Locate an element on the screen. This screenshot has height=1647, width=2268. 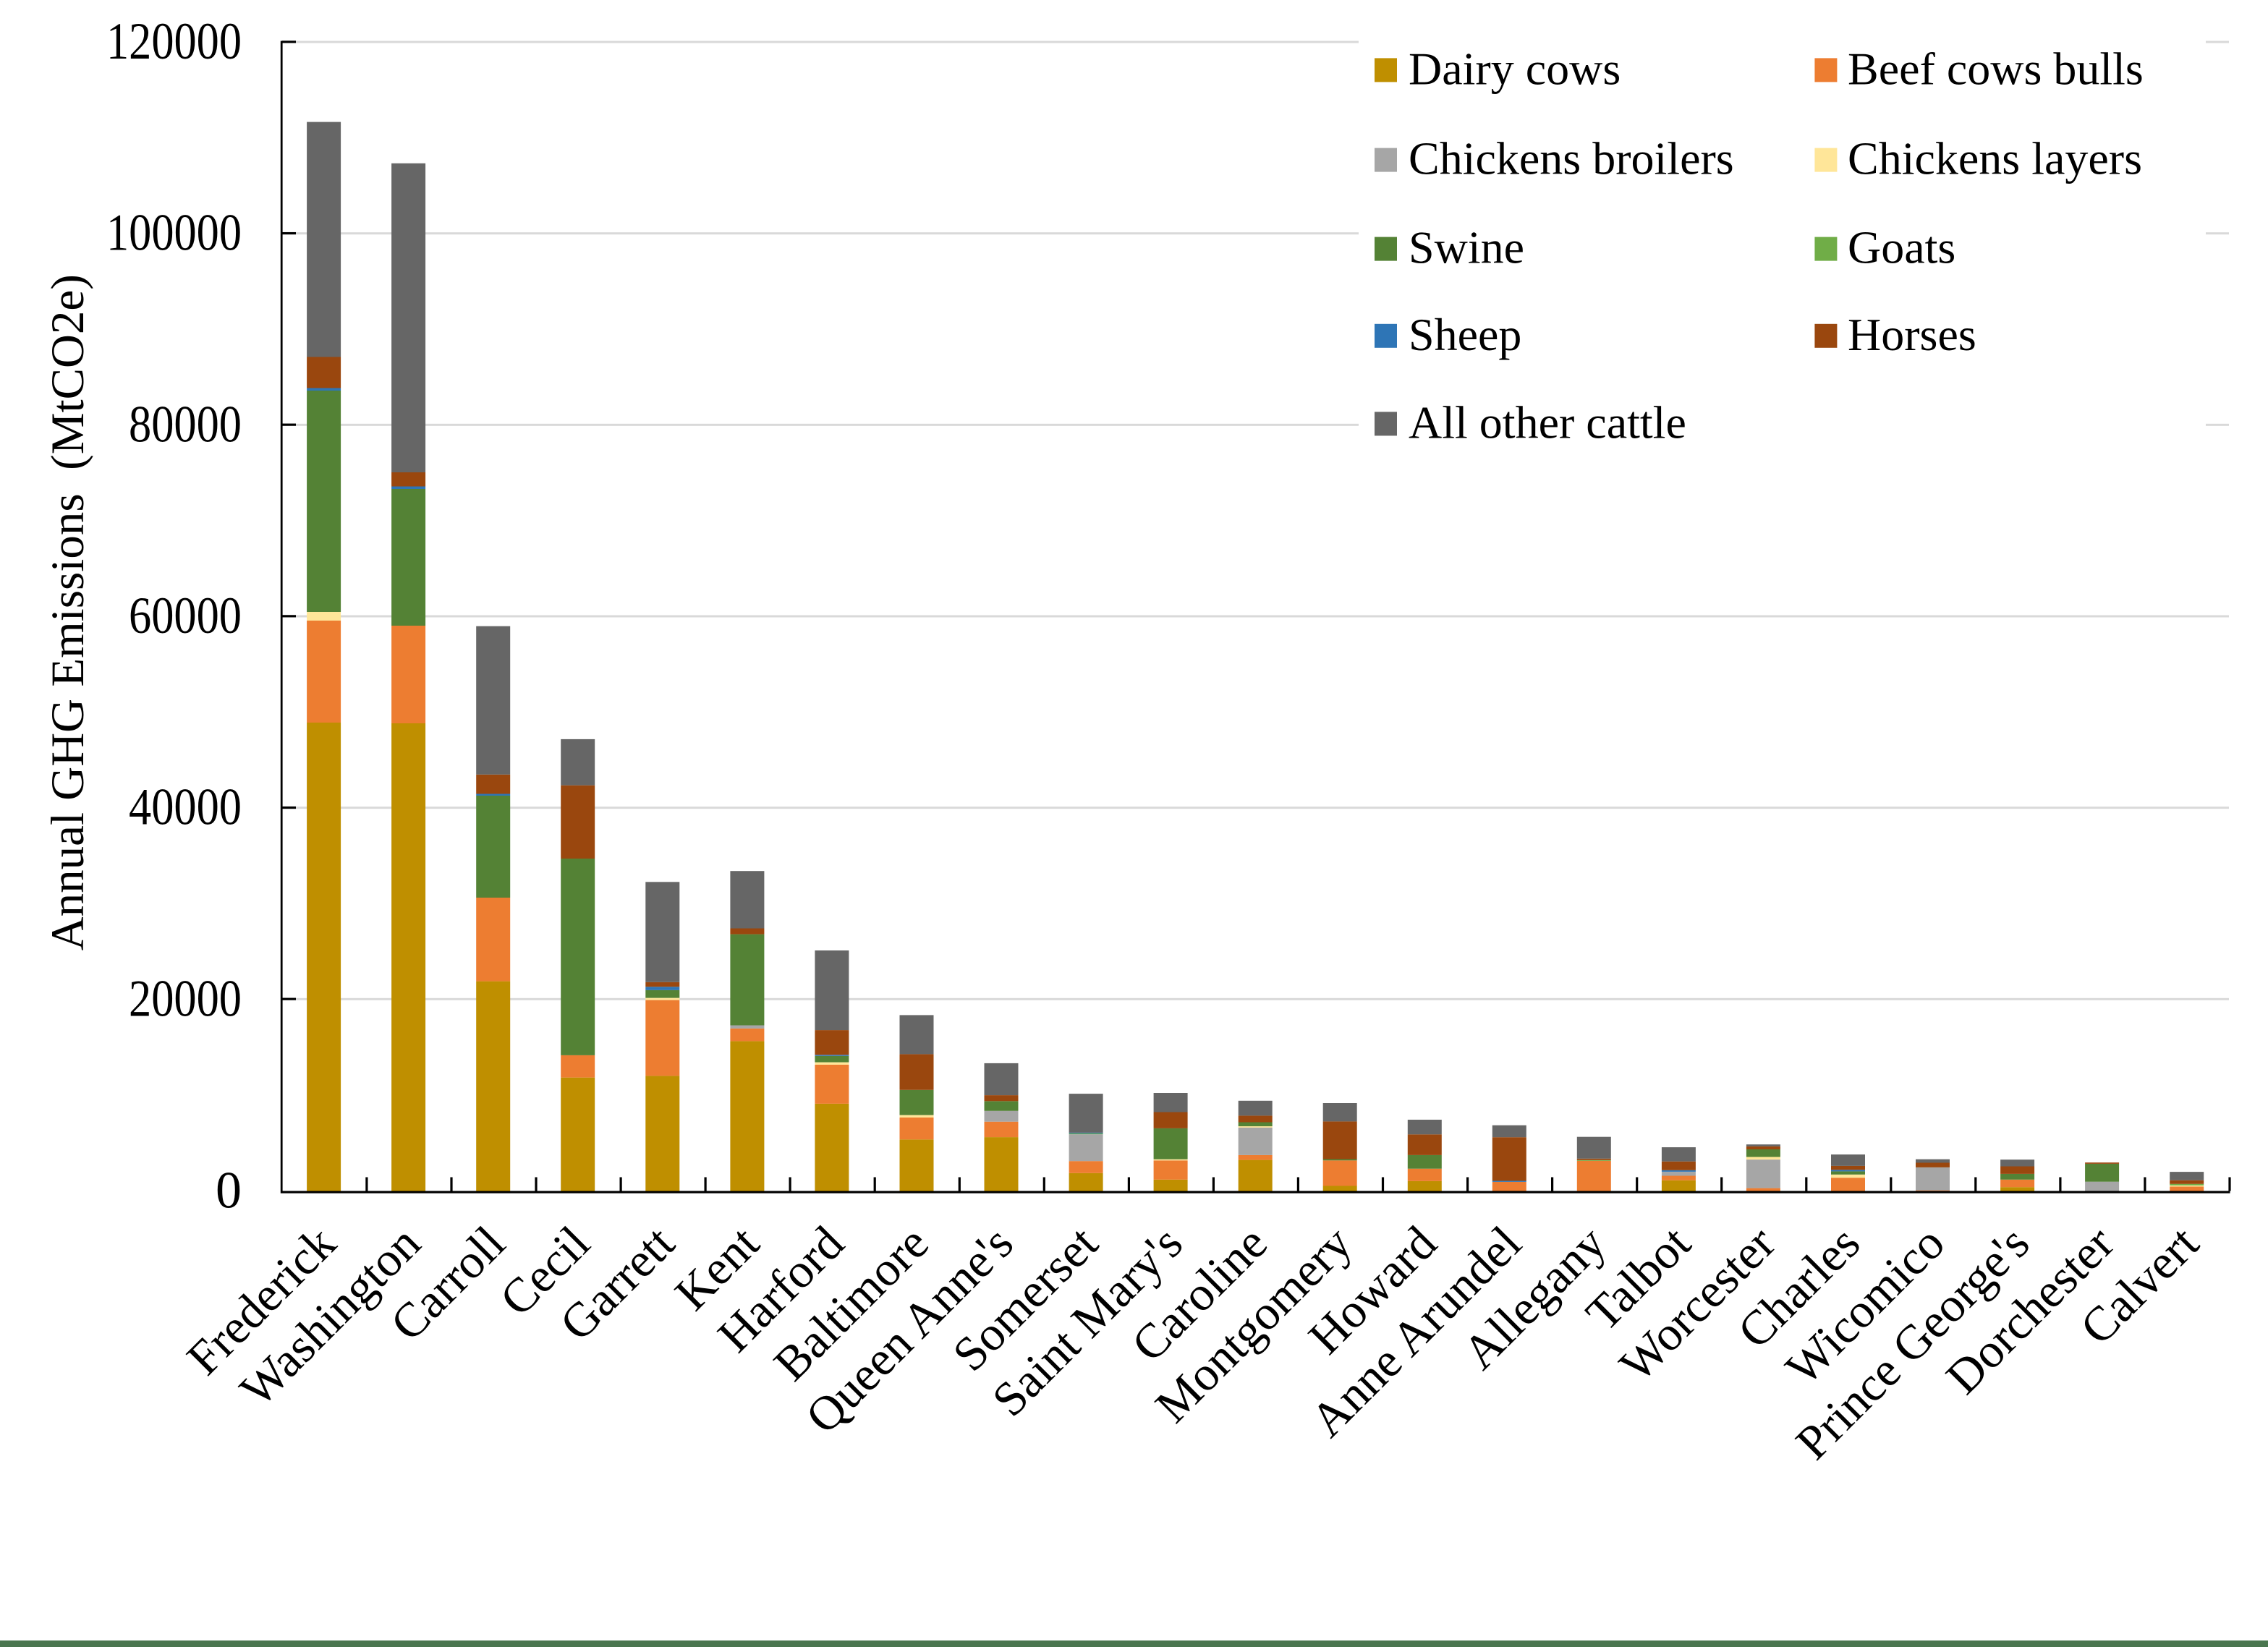
svg-text: 20000 is located at coordinates (186, 998).